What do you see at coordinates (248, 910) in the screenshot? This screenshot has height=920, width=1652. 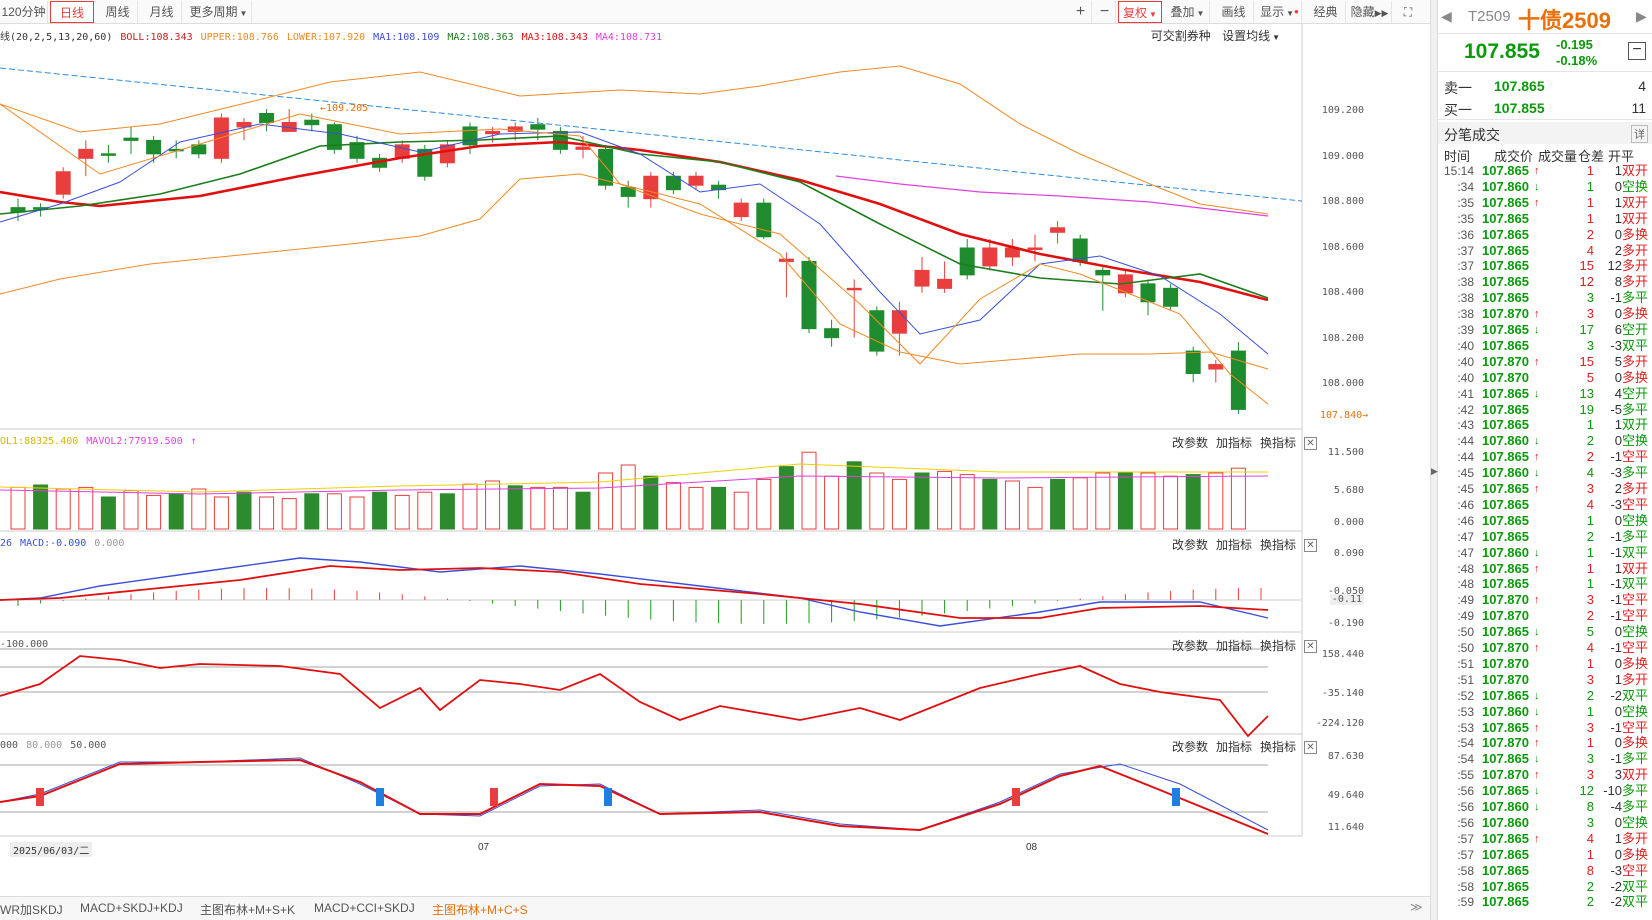 I see `tab-boll-m-s-k: 主图布林+M+S+K` at bounding box center [248, 910].